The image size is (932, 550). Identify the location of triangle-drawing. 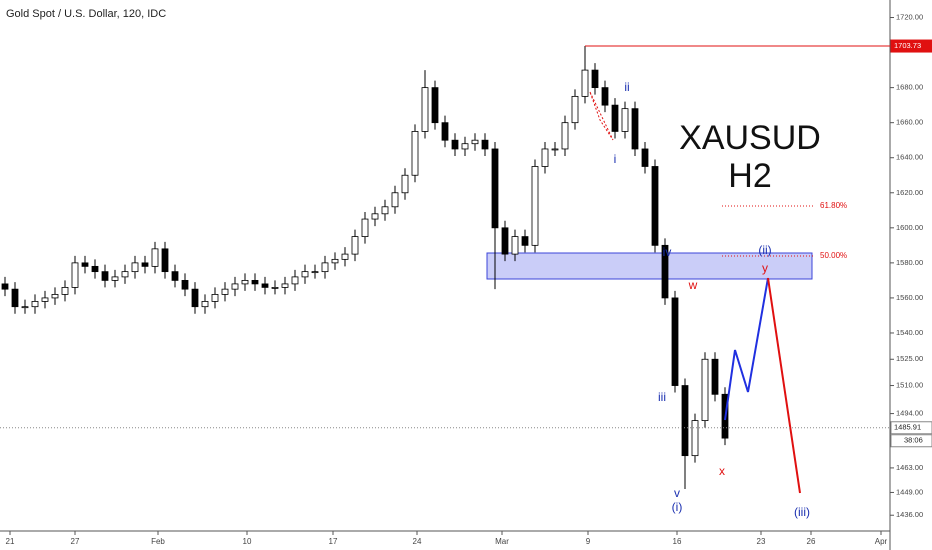
(601, 116).